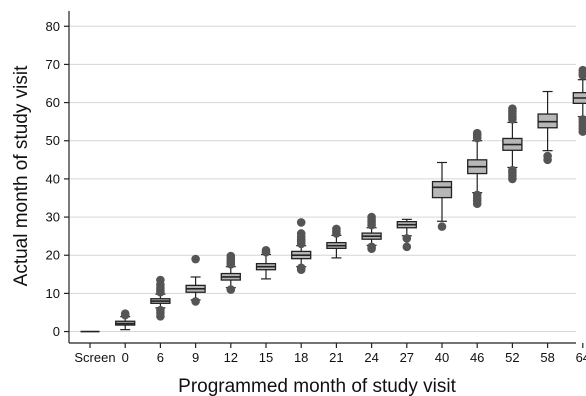 This screenshot has height=396, width=586. Describe the element at coordinates (336, 357) in the screenshot. I see `x-tick-label-21: 21` at that location.